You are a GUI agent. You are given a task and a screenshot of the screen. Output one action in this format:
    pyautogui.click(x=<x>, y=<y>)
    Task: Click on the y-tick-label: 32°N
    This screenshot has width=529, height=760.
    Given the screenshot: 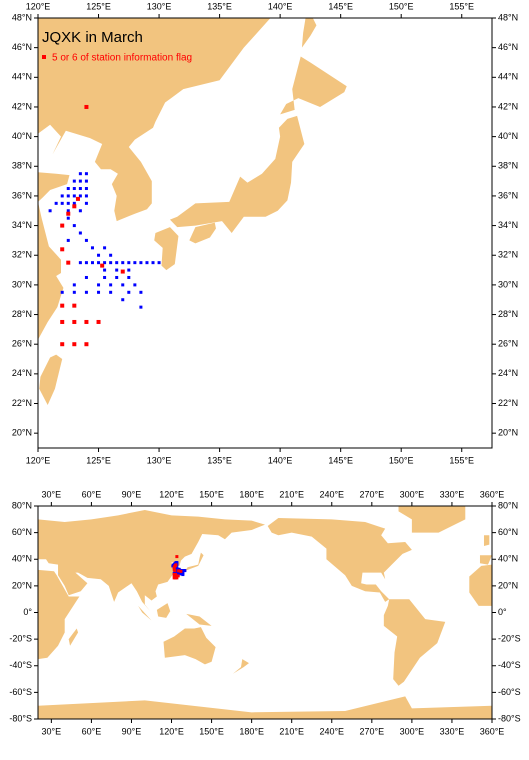 What is the action you would take?
    pyautogui.click(x=22, y=255)
    